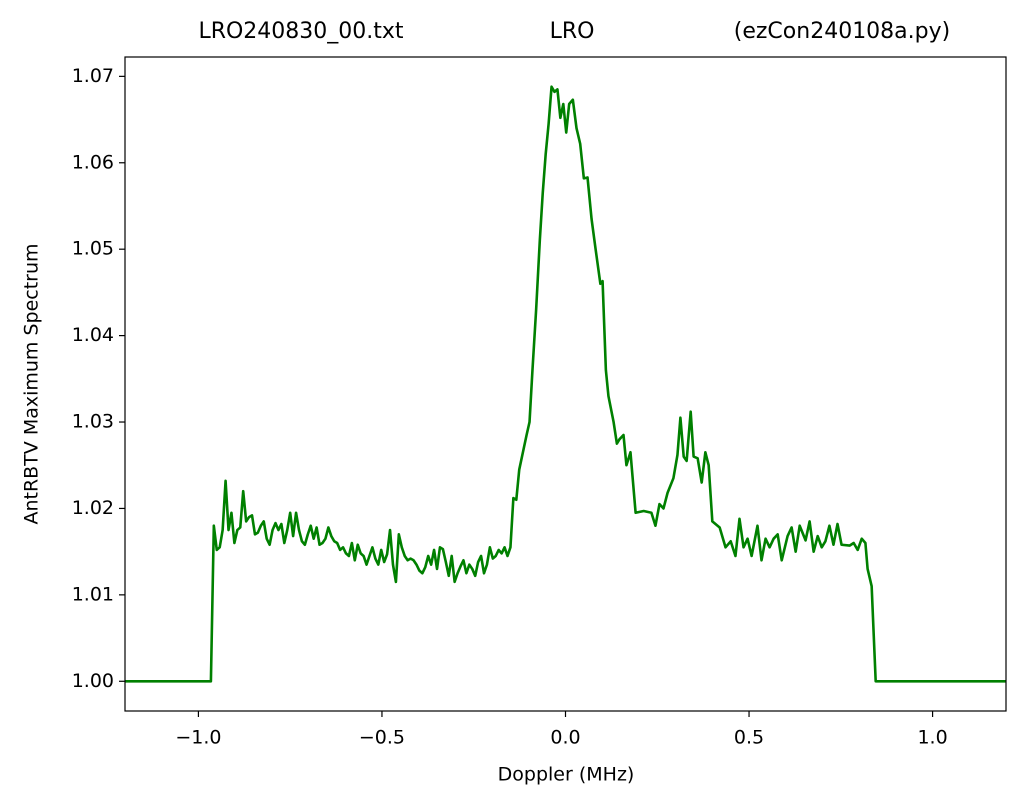 This screenshot has width=1024, height=807. I want to click on x-tick-label: 0.0, so click(565, 738).